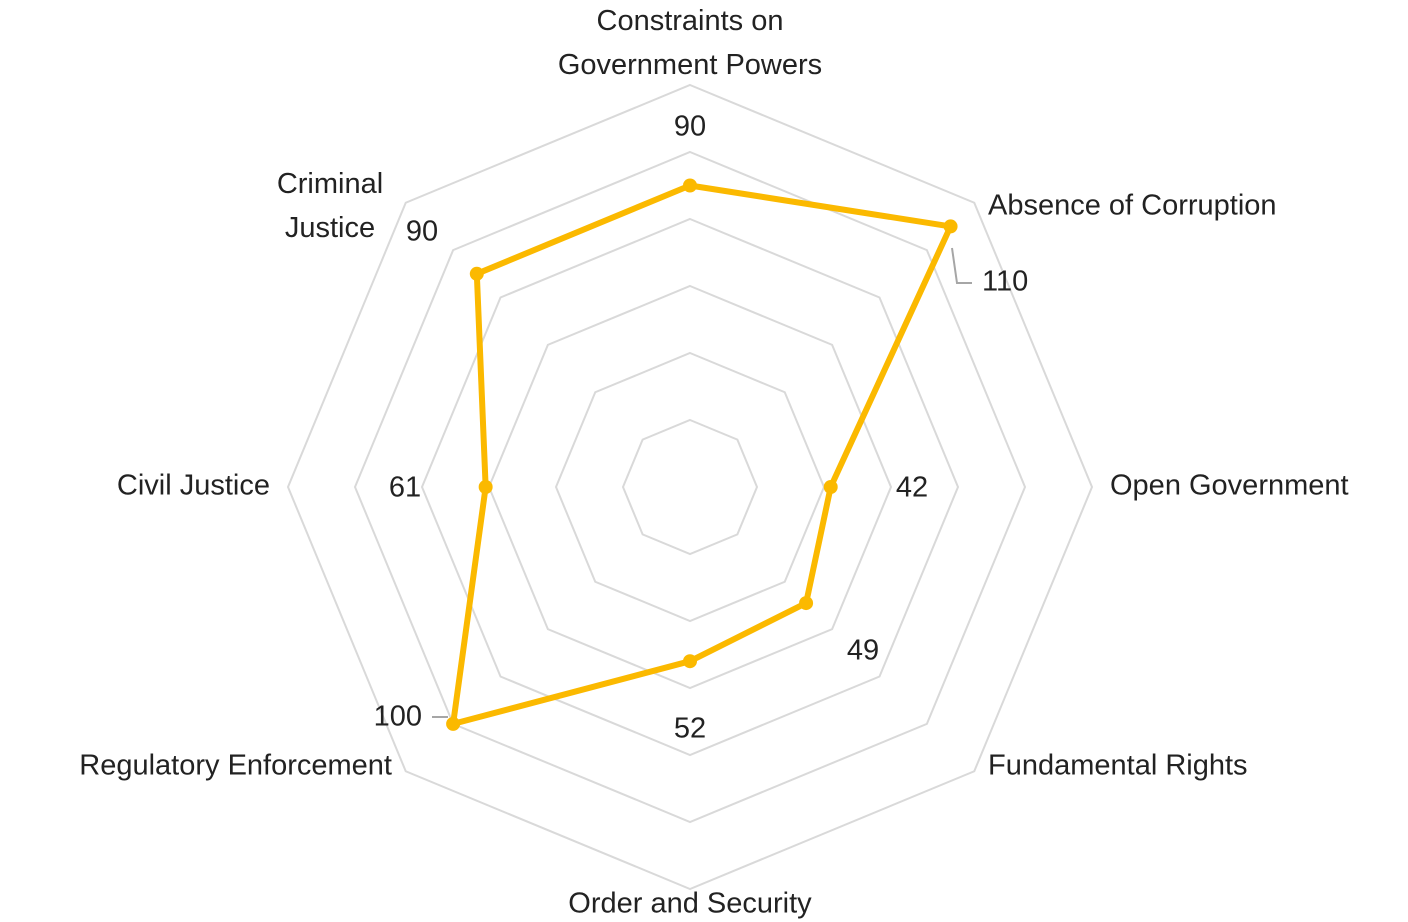 The image size is (1408, 922). What do you see at coordinates (690, 65) in the screenshot?
I see `label-line: Government Powers` at bounding box center [690, 65].